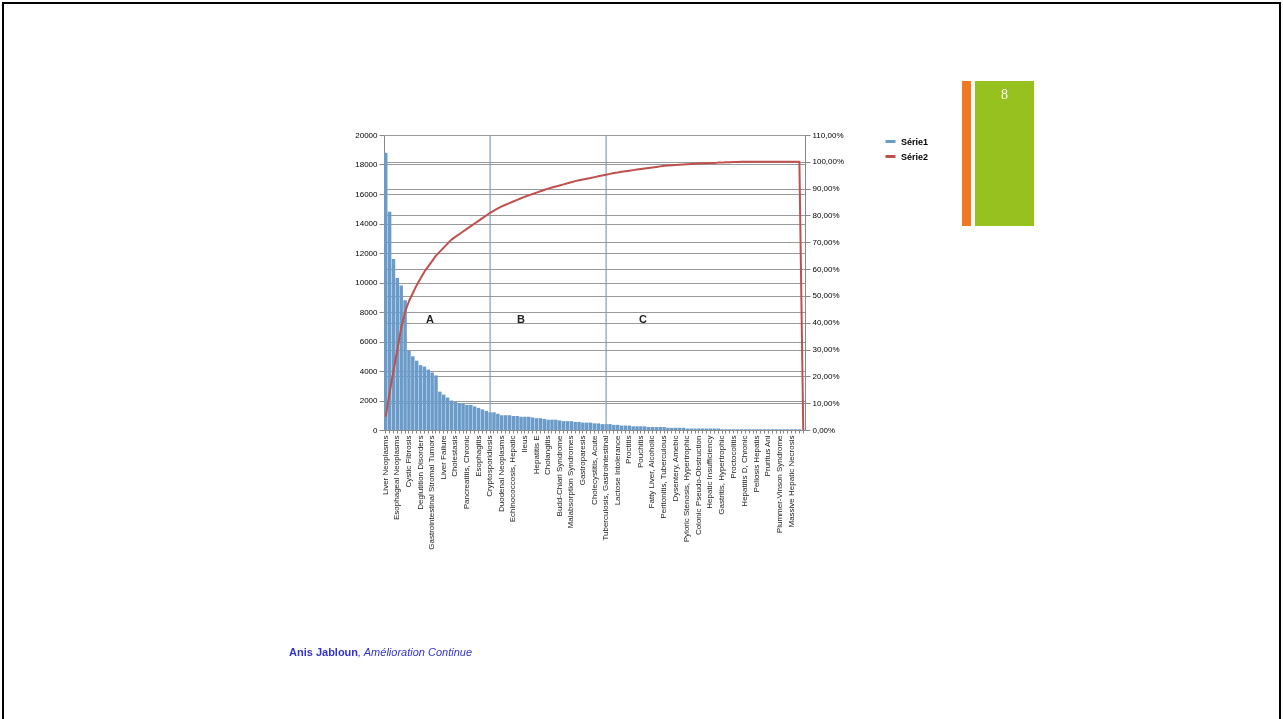  What do you see at coordinates (367, 164) in the screenshot?
I see `y-tick-label: 18000` at bounding box center [367, 164].